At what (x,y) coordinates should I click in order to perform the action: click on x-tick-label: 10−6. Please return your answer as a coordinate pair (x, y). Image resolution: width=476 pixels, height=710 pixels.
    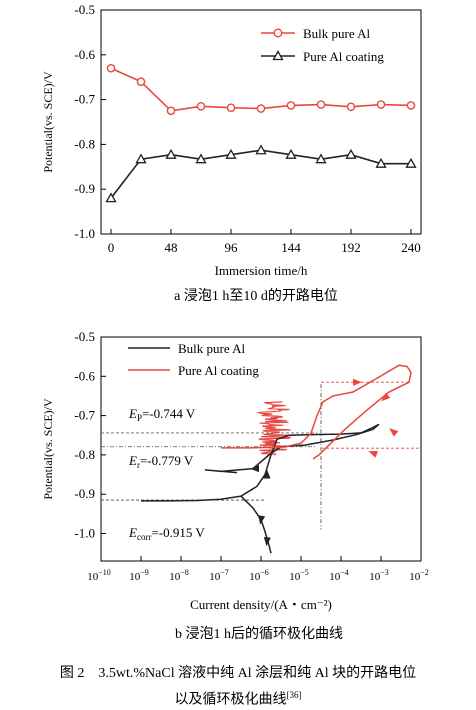
    Looking at the image, I should click on (259, 575).